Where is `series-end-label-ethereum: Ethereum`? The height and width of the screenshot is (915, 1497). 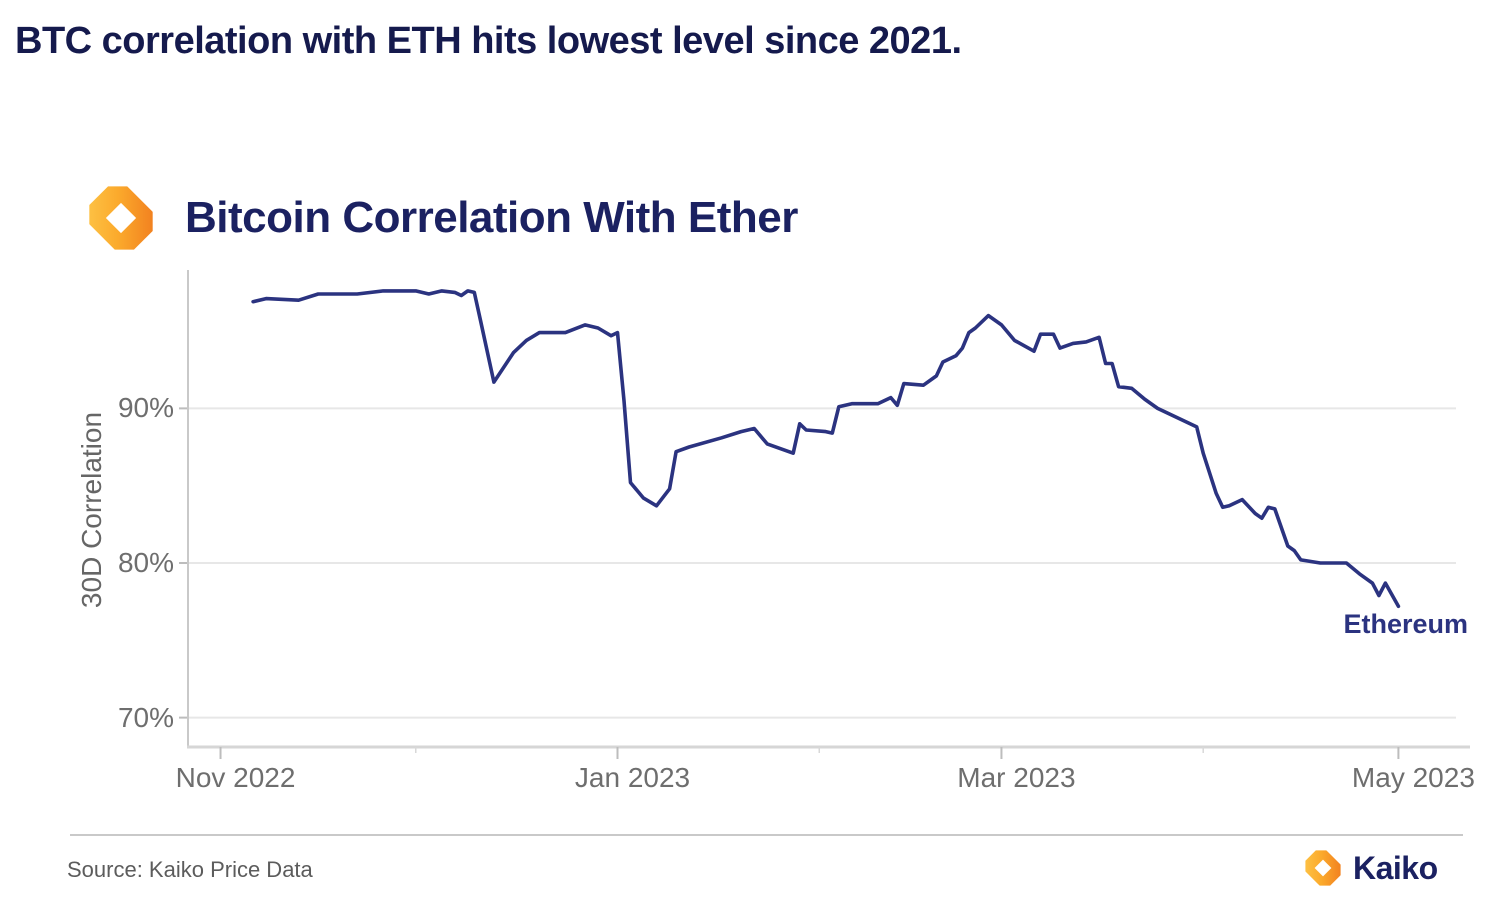
series-end-label-ethereum: Ethereum is located at coordinates (1405, 624).